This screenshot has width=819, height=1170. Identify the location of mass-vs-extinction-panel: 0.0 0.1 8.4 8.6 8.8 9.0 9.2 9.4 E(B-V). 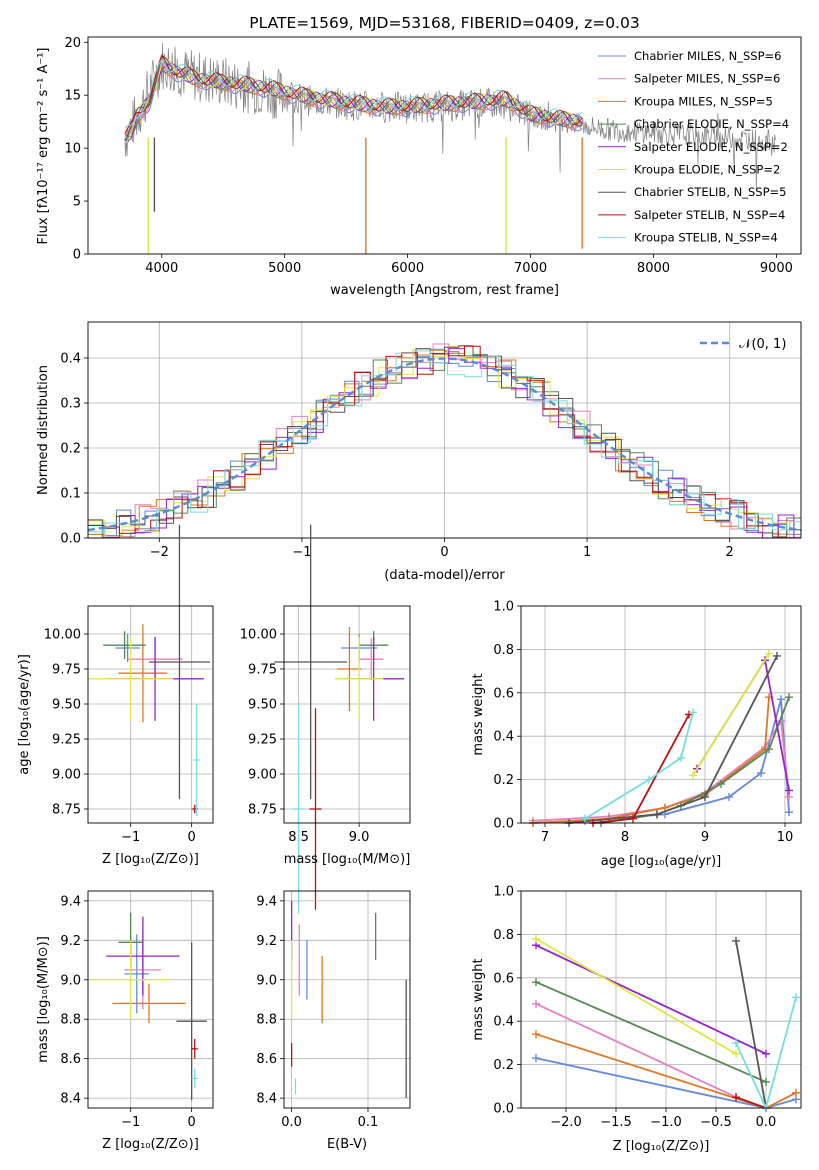
(333, 1021).